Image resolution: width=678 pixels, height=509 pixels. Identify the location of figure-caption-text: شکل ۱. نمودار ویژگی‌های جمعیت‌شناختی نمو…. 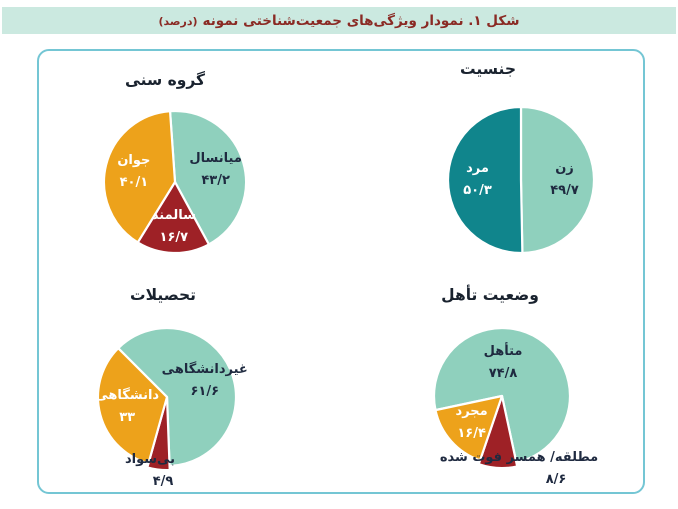
(361, 20).